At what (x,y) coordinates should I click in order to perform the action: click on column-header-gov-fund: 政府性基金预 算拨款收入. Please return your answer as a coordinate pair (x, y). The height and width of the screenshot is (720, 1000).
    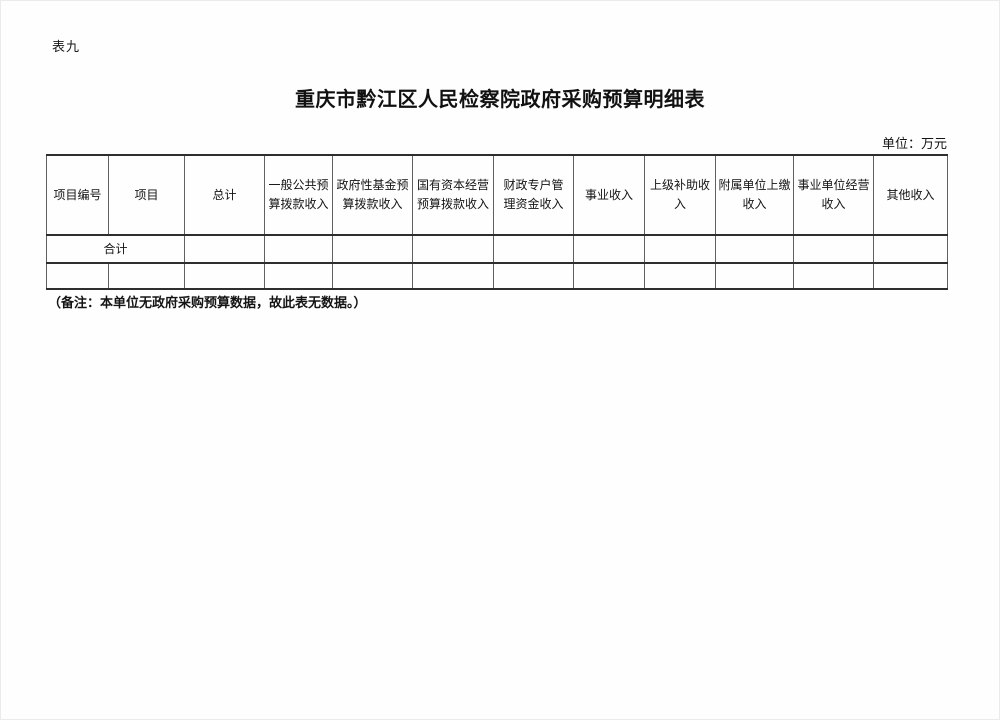
    Looking at the image, I should click on (372, 195).